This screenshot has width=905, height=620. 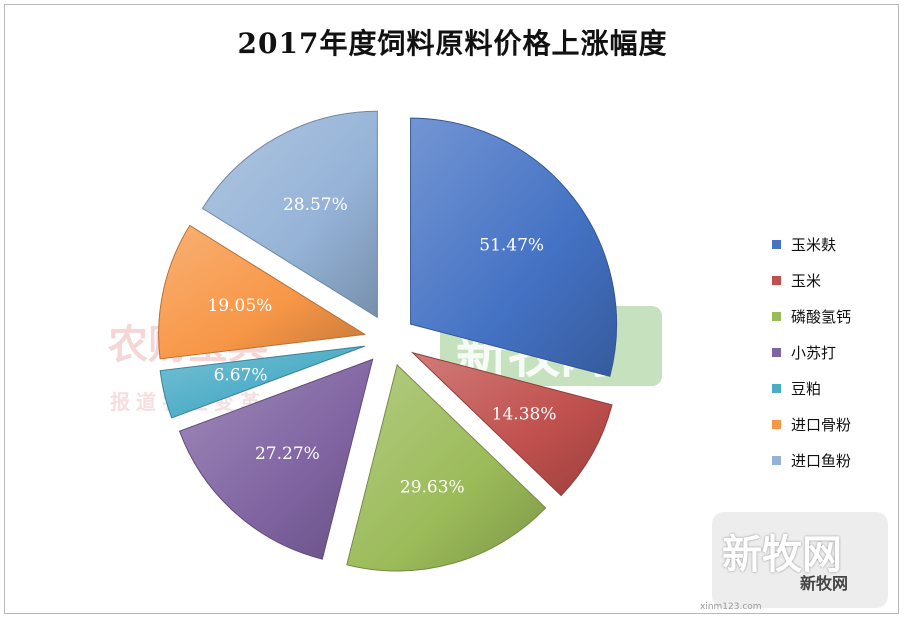 What do you see at coordinates (821, 316) in the screenshot?
I see `legend-label: 磷酸氢钙` at bounding box center [821, 316].